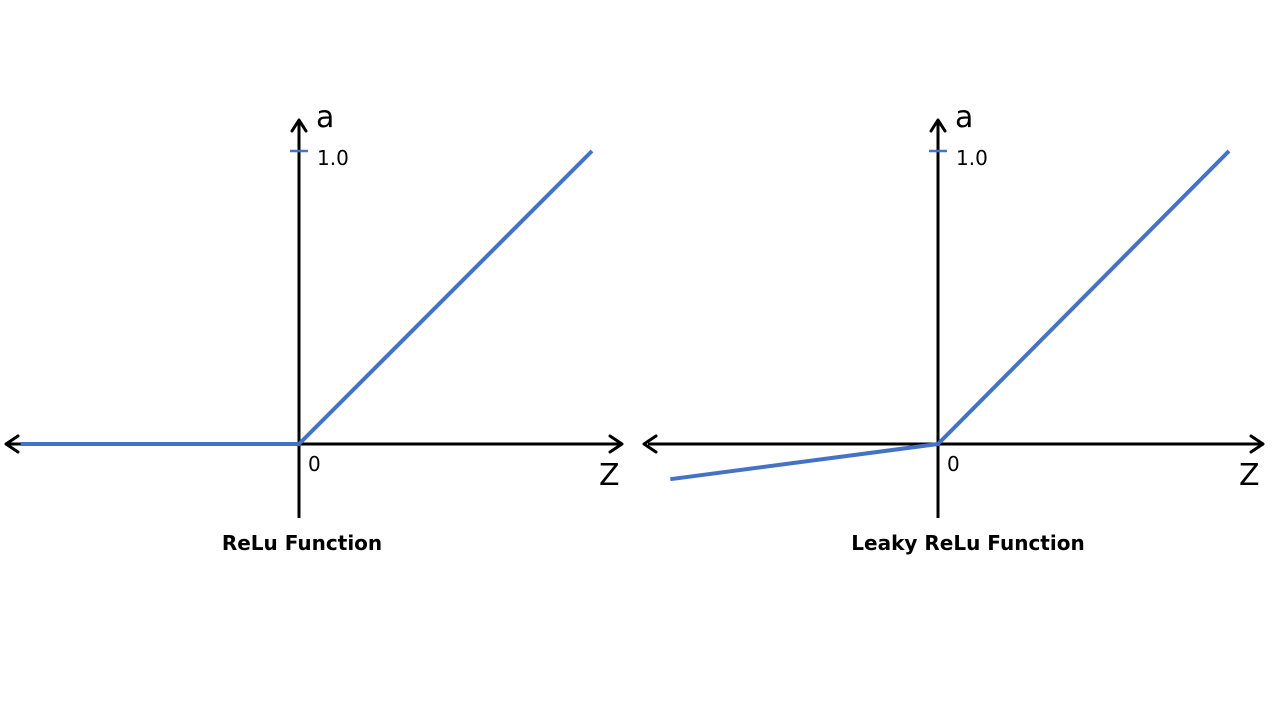 The image size is (1280, 720). Describe the element at coordinates (302, 543) in the screenshot. I see `chart-caption: ReLu Function` at that location.